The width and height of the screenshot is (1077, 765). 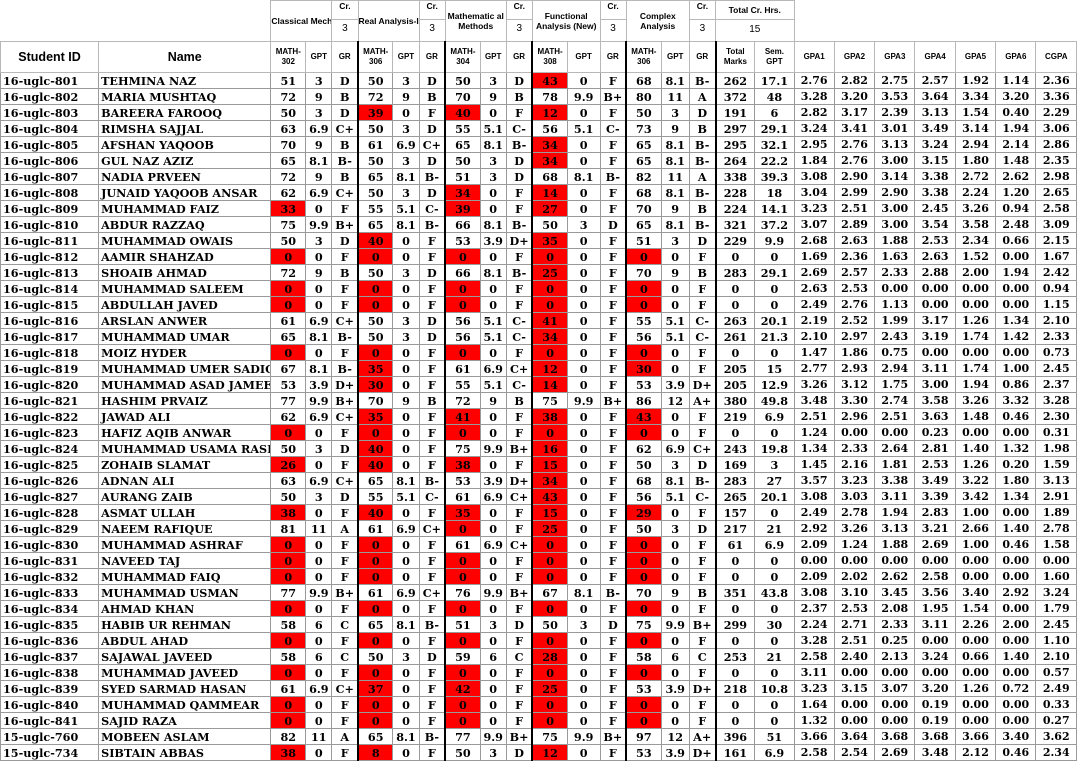 I want to click on gpt-cell: 9, so click(x=493, y=400).